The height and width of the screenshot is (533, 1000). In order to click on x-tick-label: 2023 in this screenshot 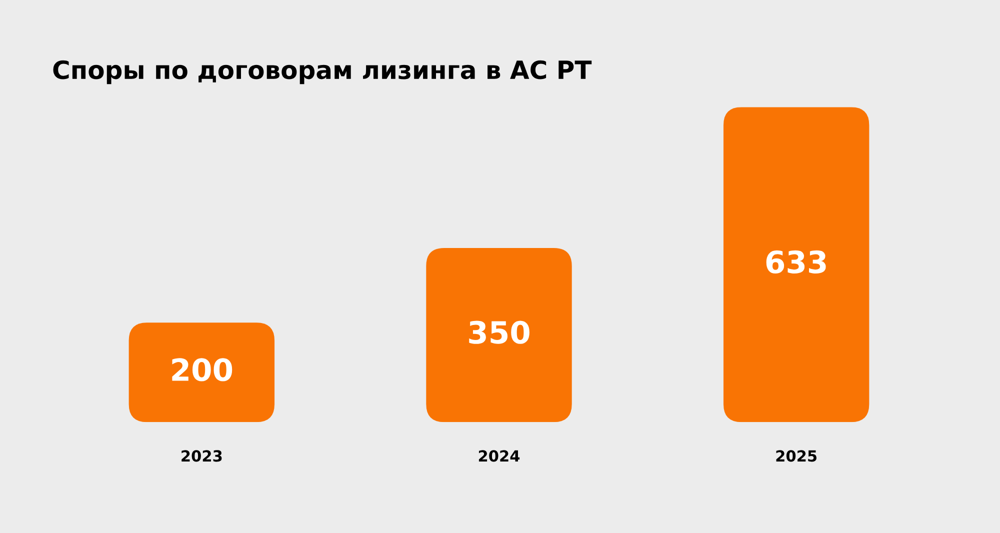, I will do `click(202, 456)`.